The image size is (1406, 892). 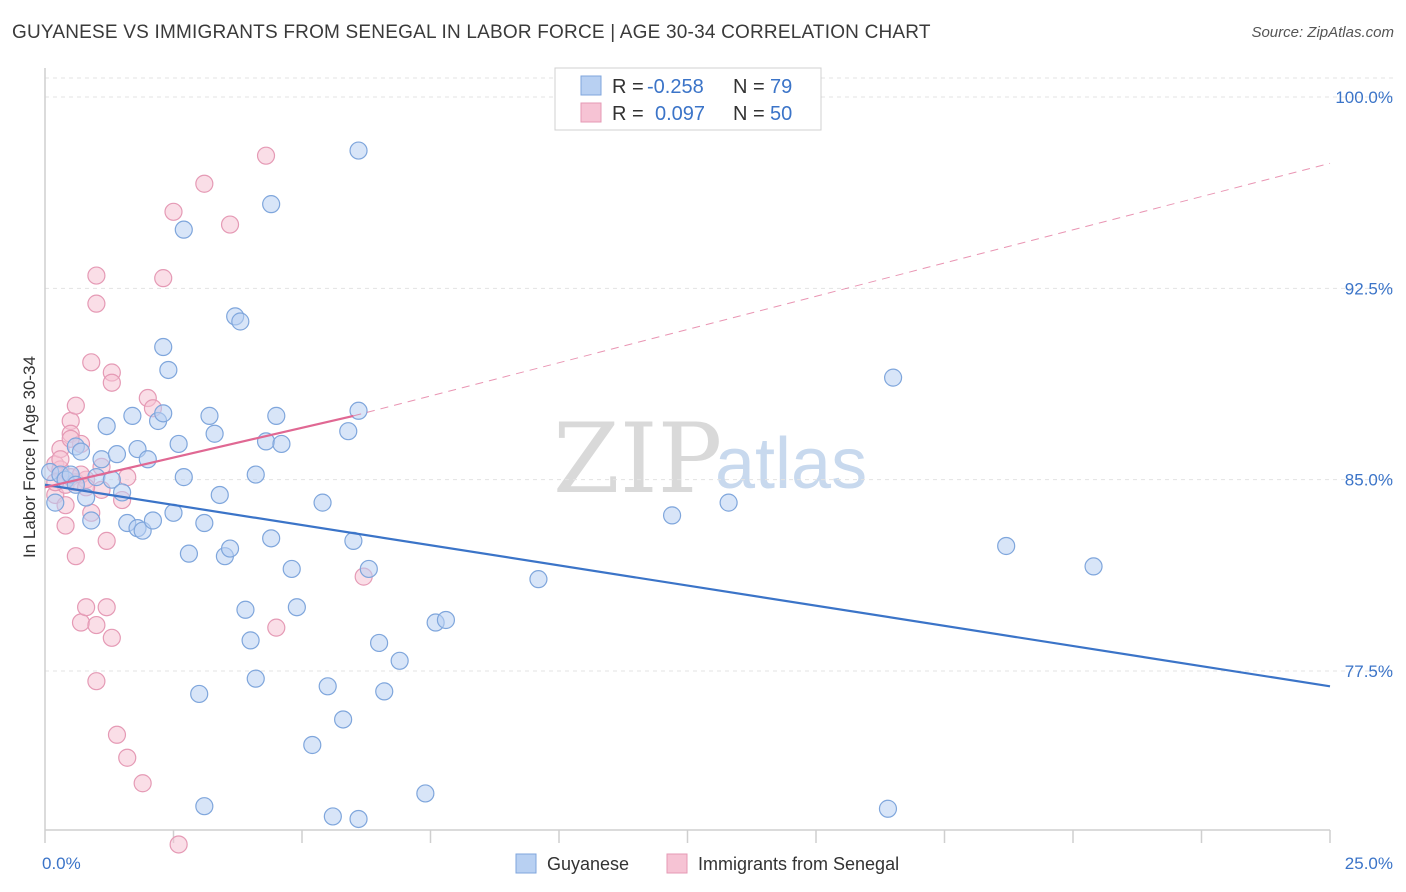 I want to click on series-legend: Guyanese Immigrants from Senegal, so click(x=707, y=863).